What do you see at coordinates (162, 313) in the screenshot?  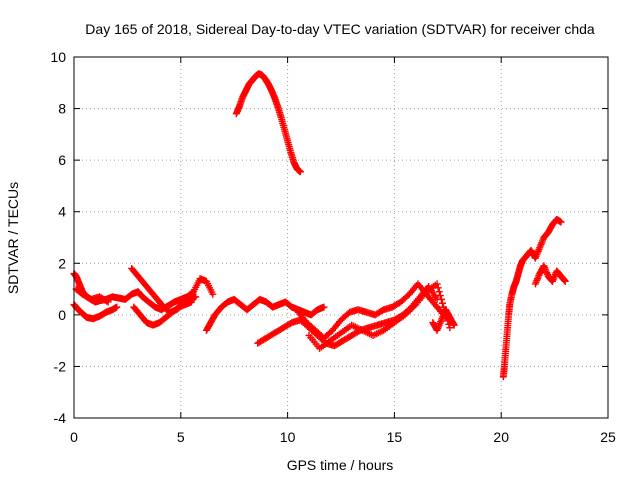 I see `series-arc-e` at bounding box center [162, 313].